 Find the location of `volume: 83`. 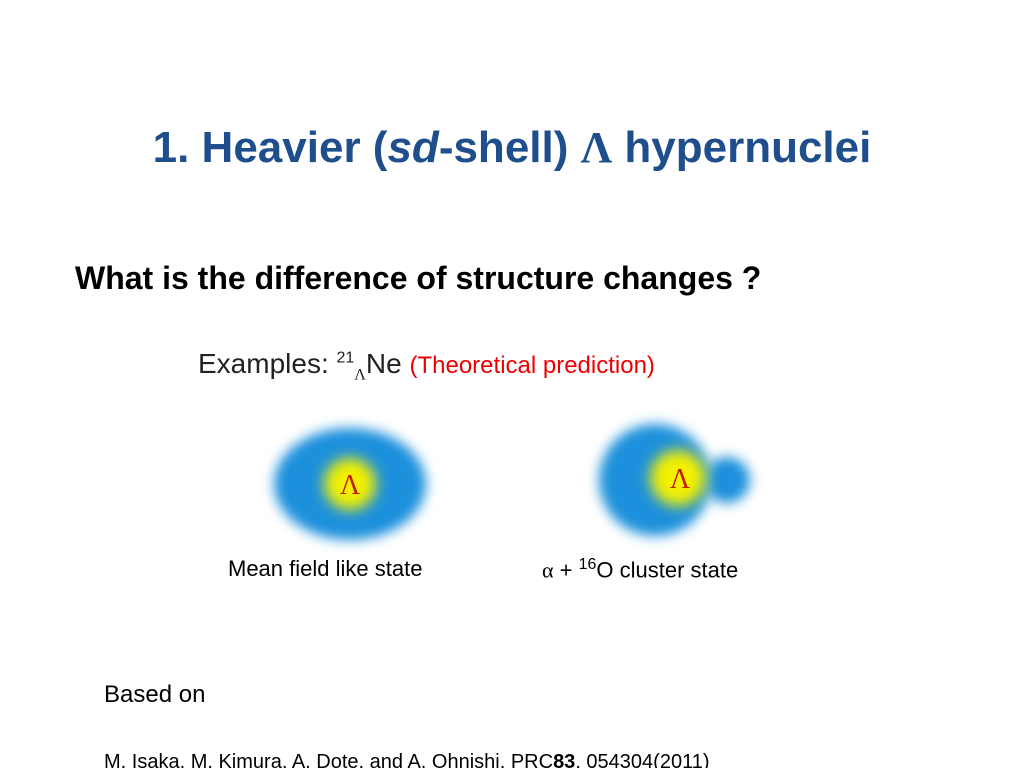

volume: 83 is located at coordinates (564, 759).